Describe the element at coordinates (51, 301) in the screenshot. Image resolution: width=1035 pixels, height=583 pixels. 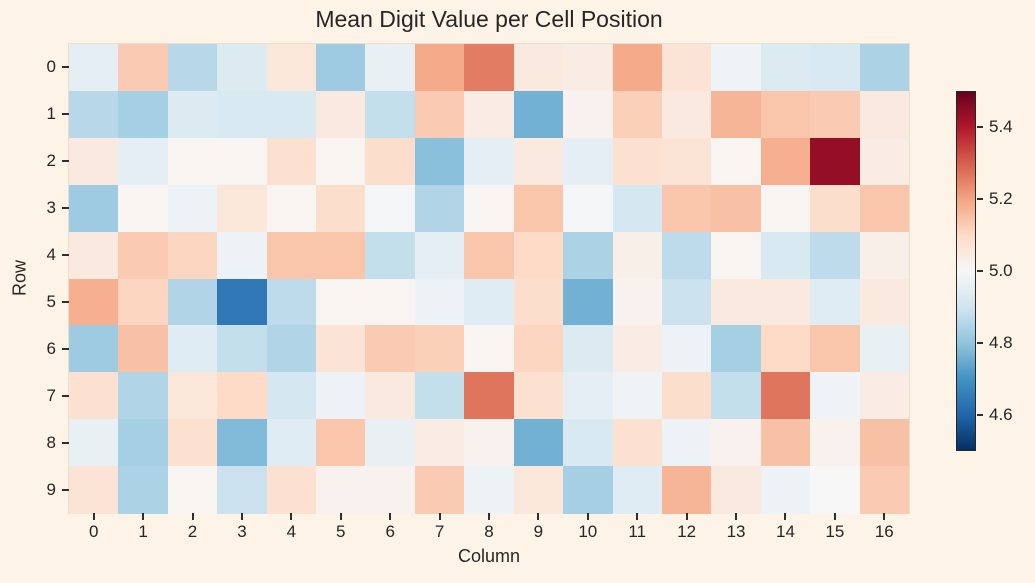
I see `y-tick-label: 5` at that location.